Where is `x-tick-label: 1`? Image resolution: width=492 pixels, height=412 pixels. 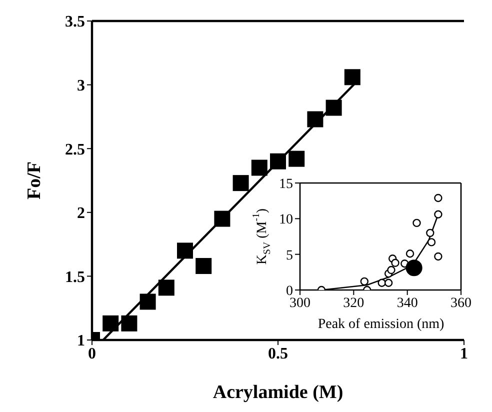 x-tick-label: 1 is located at coordinates (464, 353).